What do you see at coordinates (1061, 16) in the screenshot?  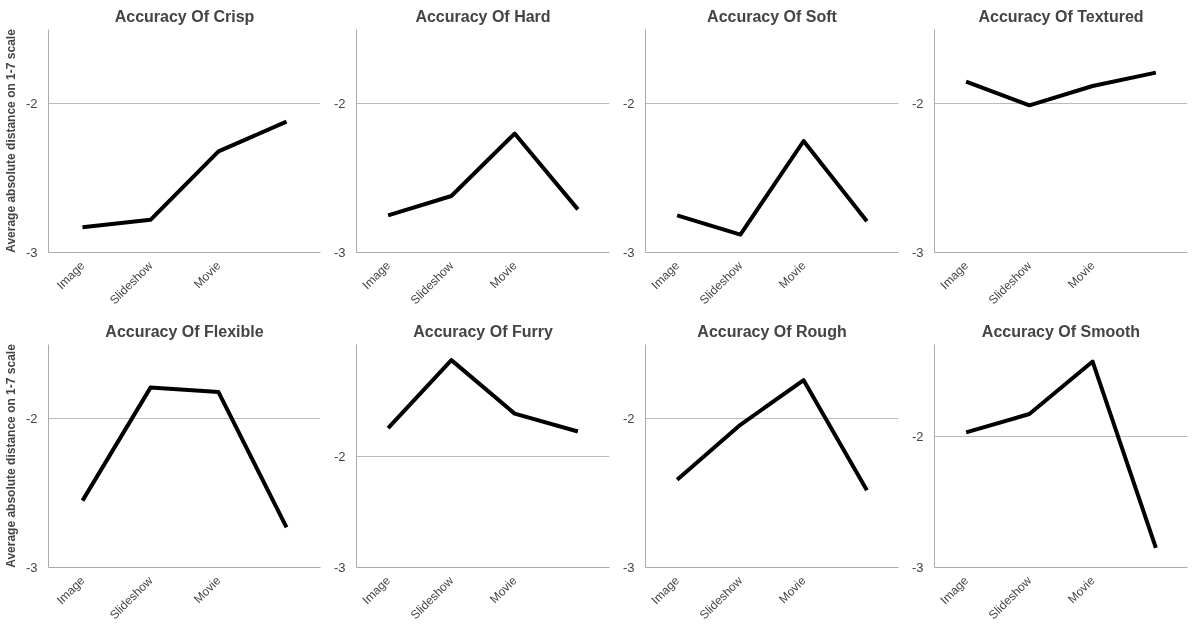 I see `chart-title: Accuracy Of Textured` at bounding box center [1061, 16].